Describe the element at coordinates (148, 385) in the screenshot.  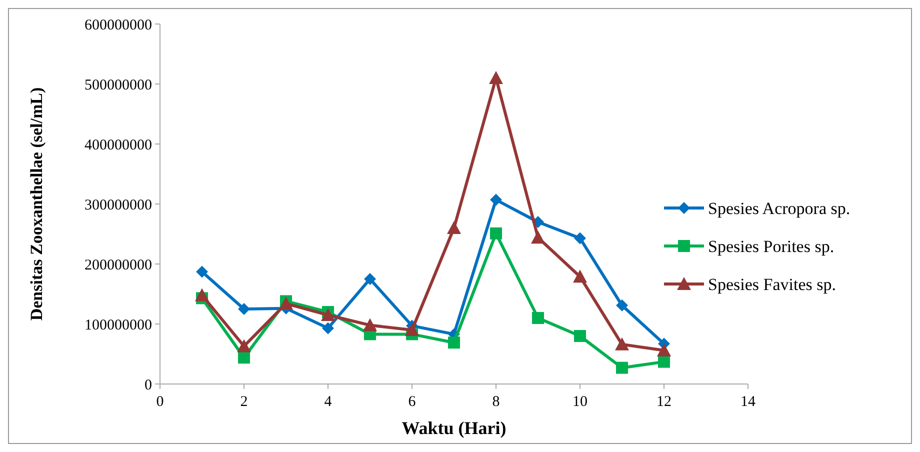
I see `y-tick-label: 0` at that location.